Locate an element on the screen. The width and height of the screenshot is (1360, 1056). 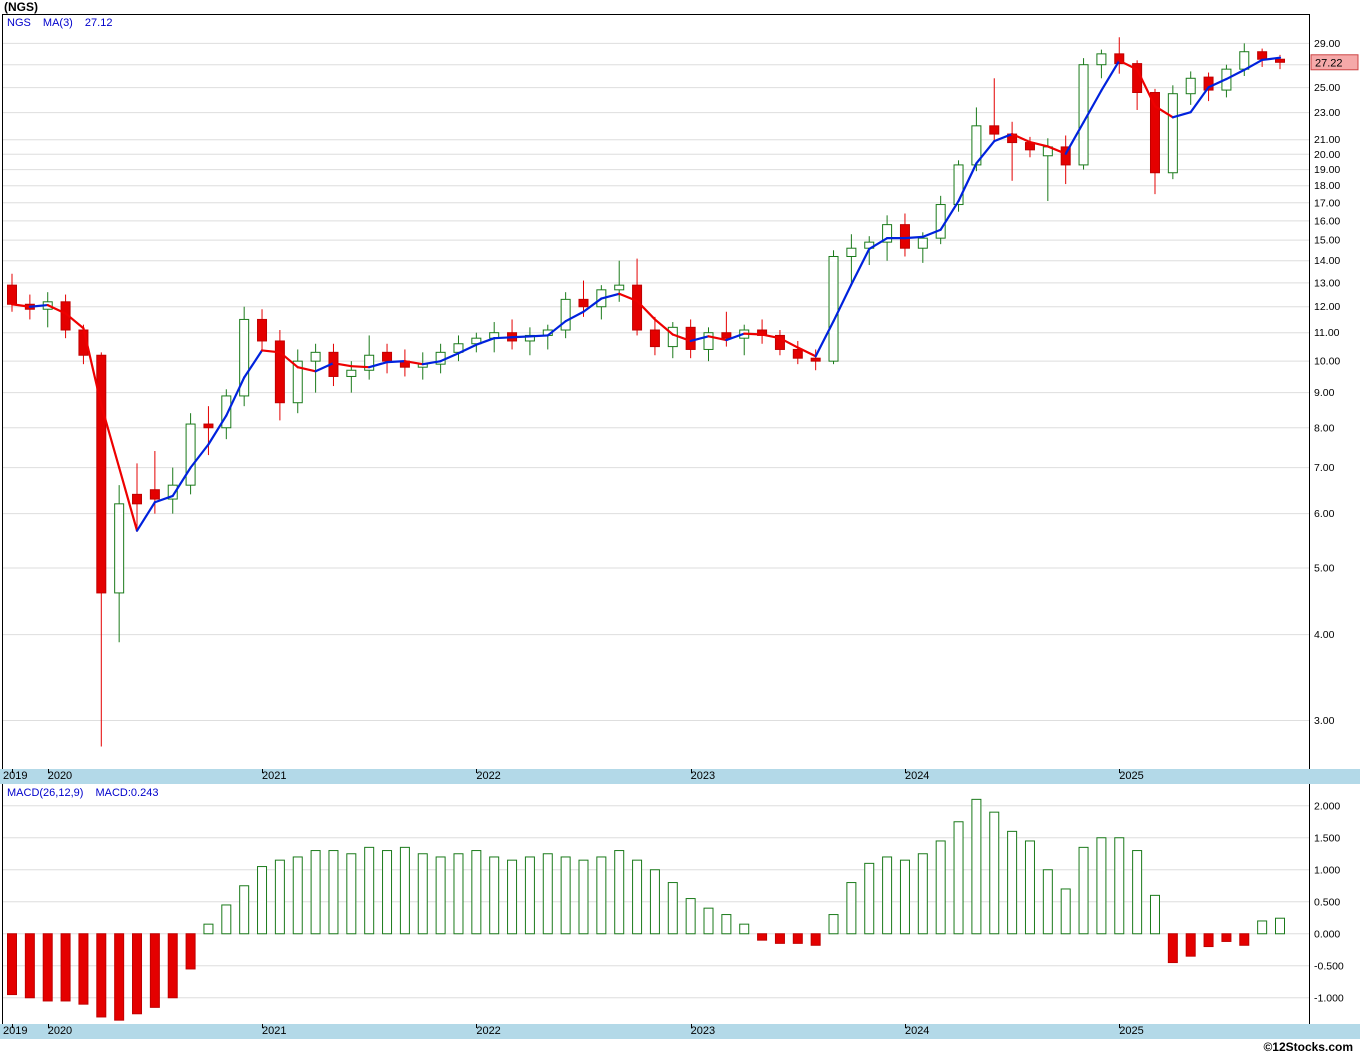
last-price-value: 27.22 is located at coordinates (1329, 63).